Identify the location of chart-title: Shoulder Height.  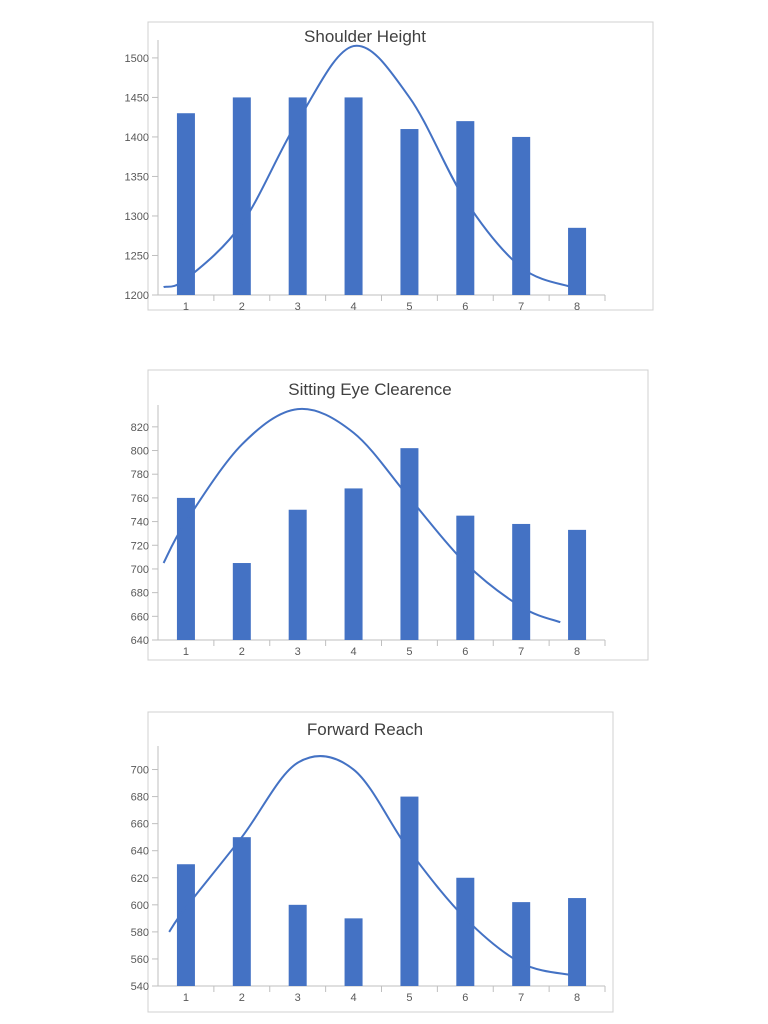
(365, 36).